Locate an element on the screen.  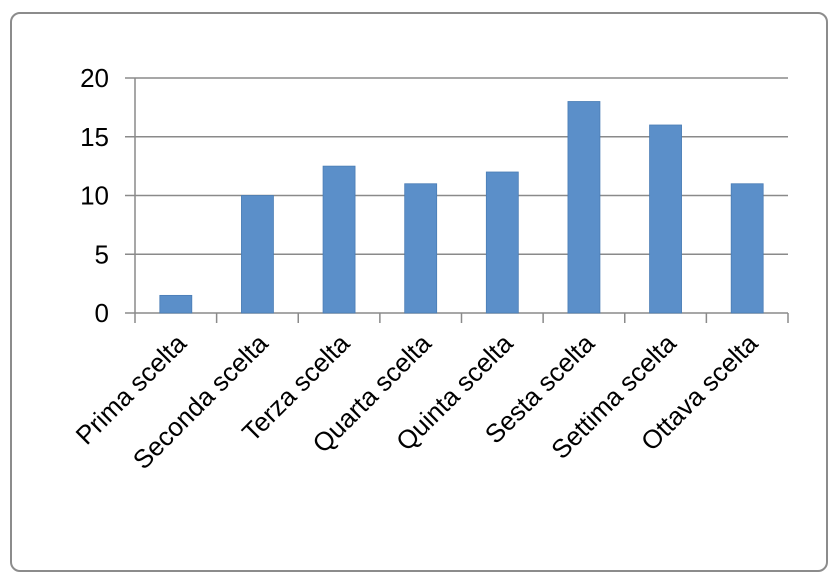
bar-quarta-scelta is located at coordinates (421, 248).